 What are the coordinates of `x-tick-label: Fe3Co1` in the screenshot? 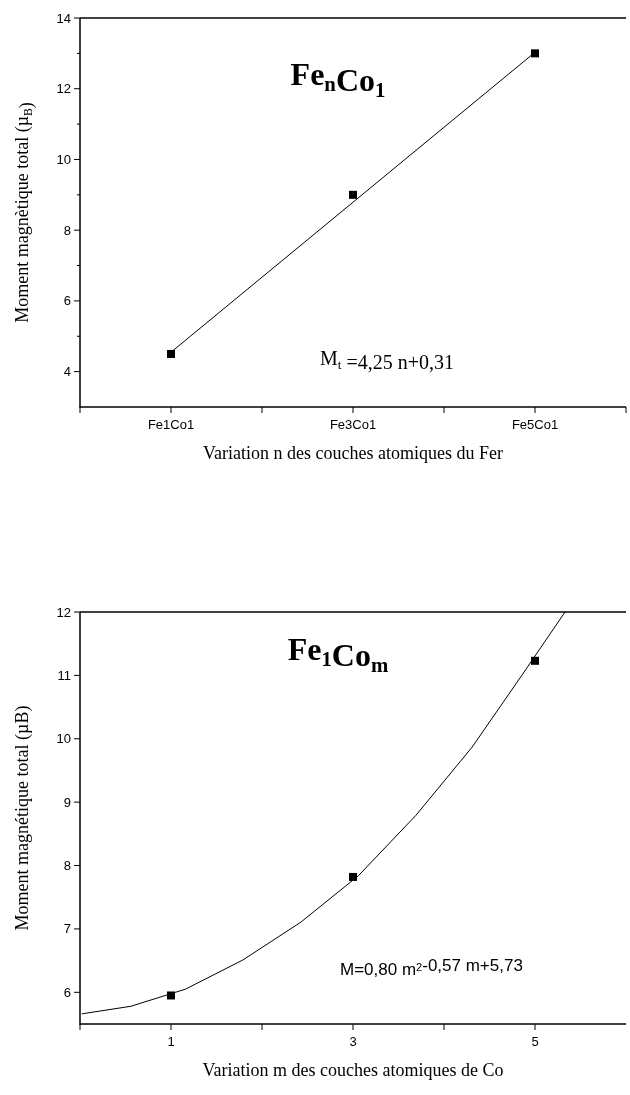 It's located at (353, 424).